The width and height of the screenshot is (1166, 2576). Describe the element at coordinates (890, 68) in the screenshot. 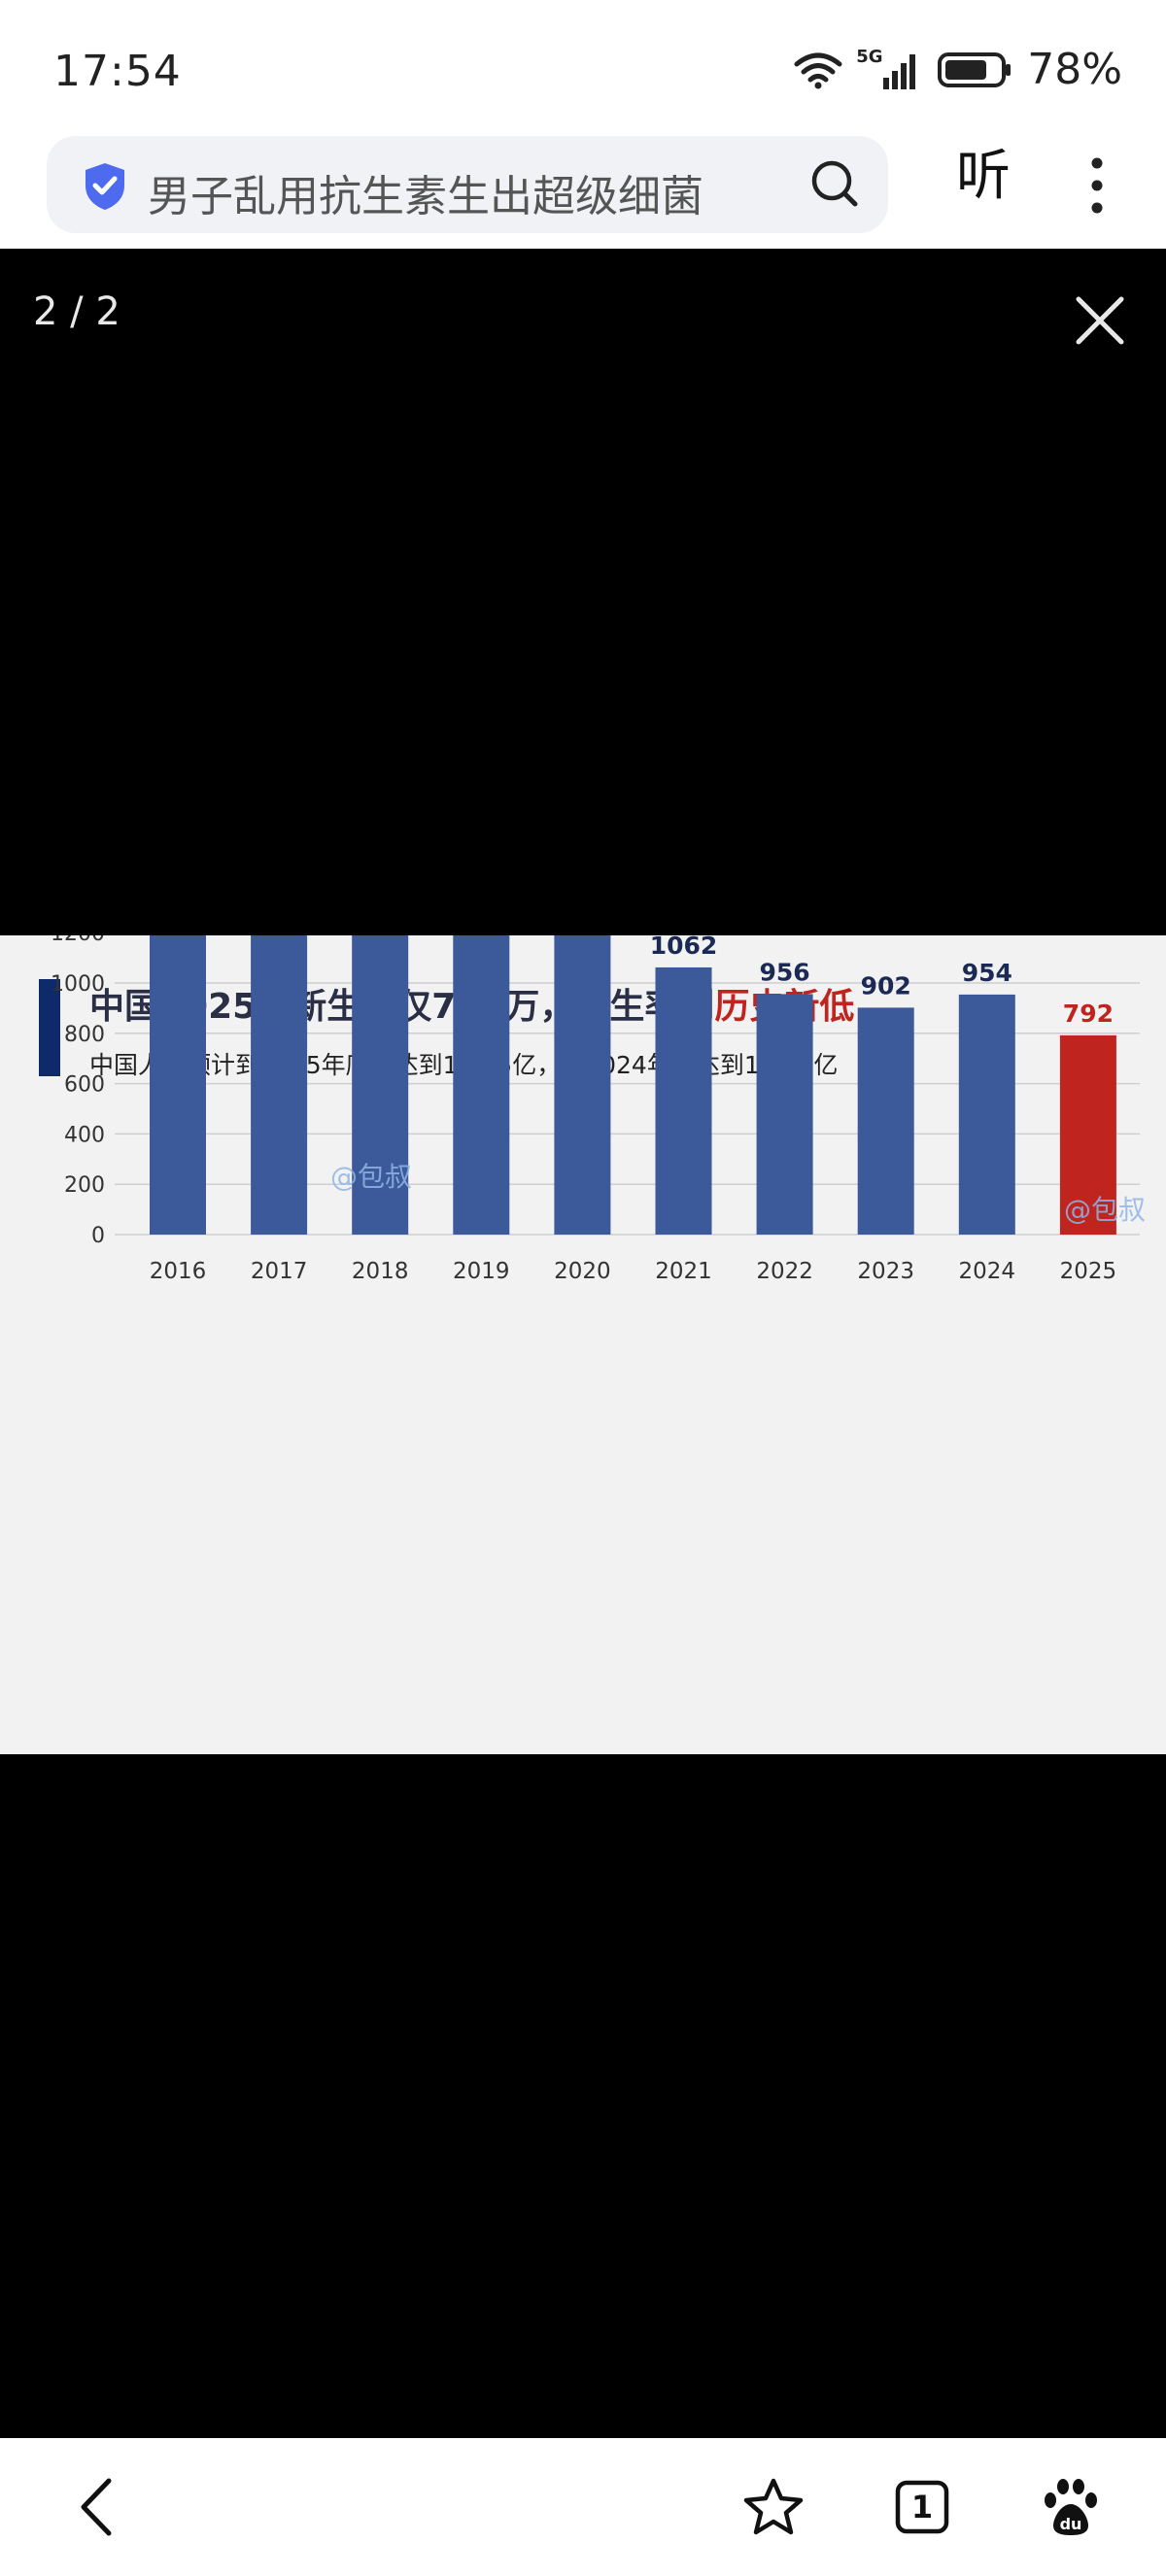

I see `signal-icon: 5G` at that location.